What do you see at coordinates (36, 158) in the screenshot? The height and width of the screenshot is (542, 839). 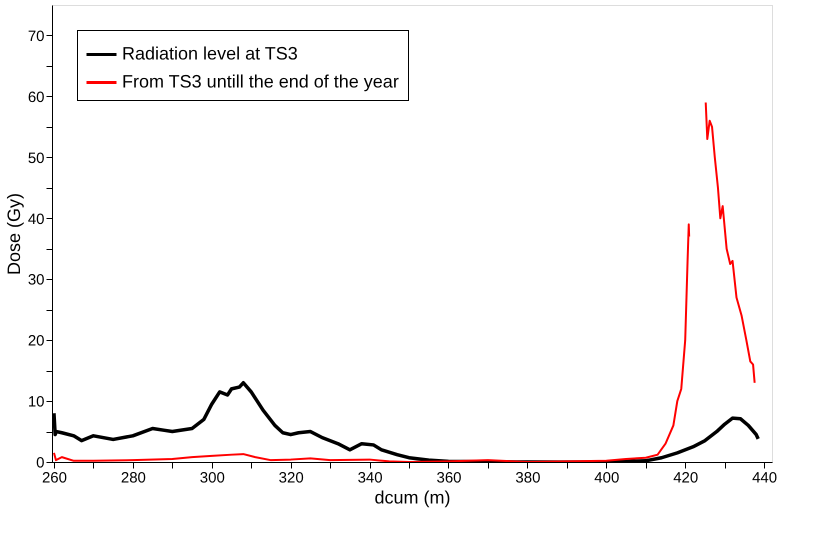 I see `y-tick-label: 50` at bounding box center [36, 158].